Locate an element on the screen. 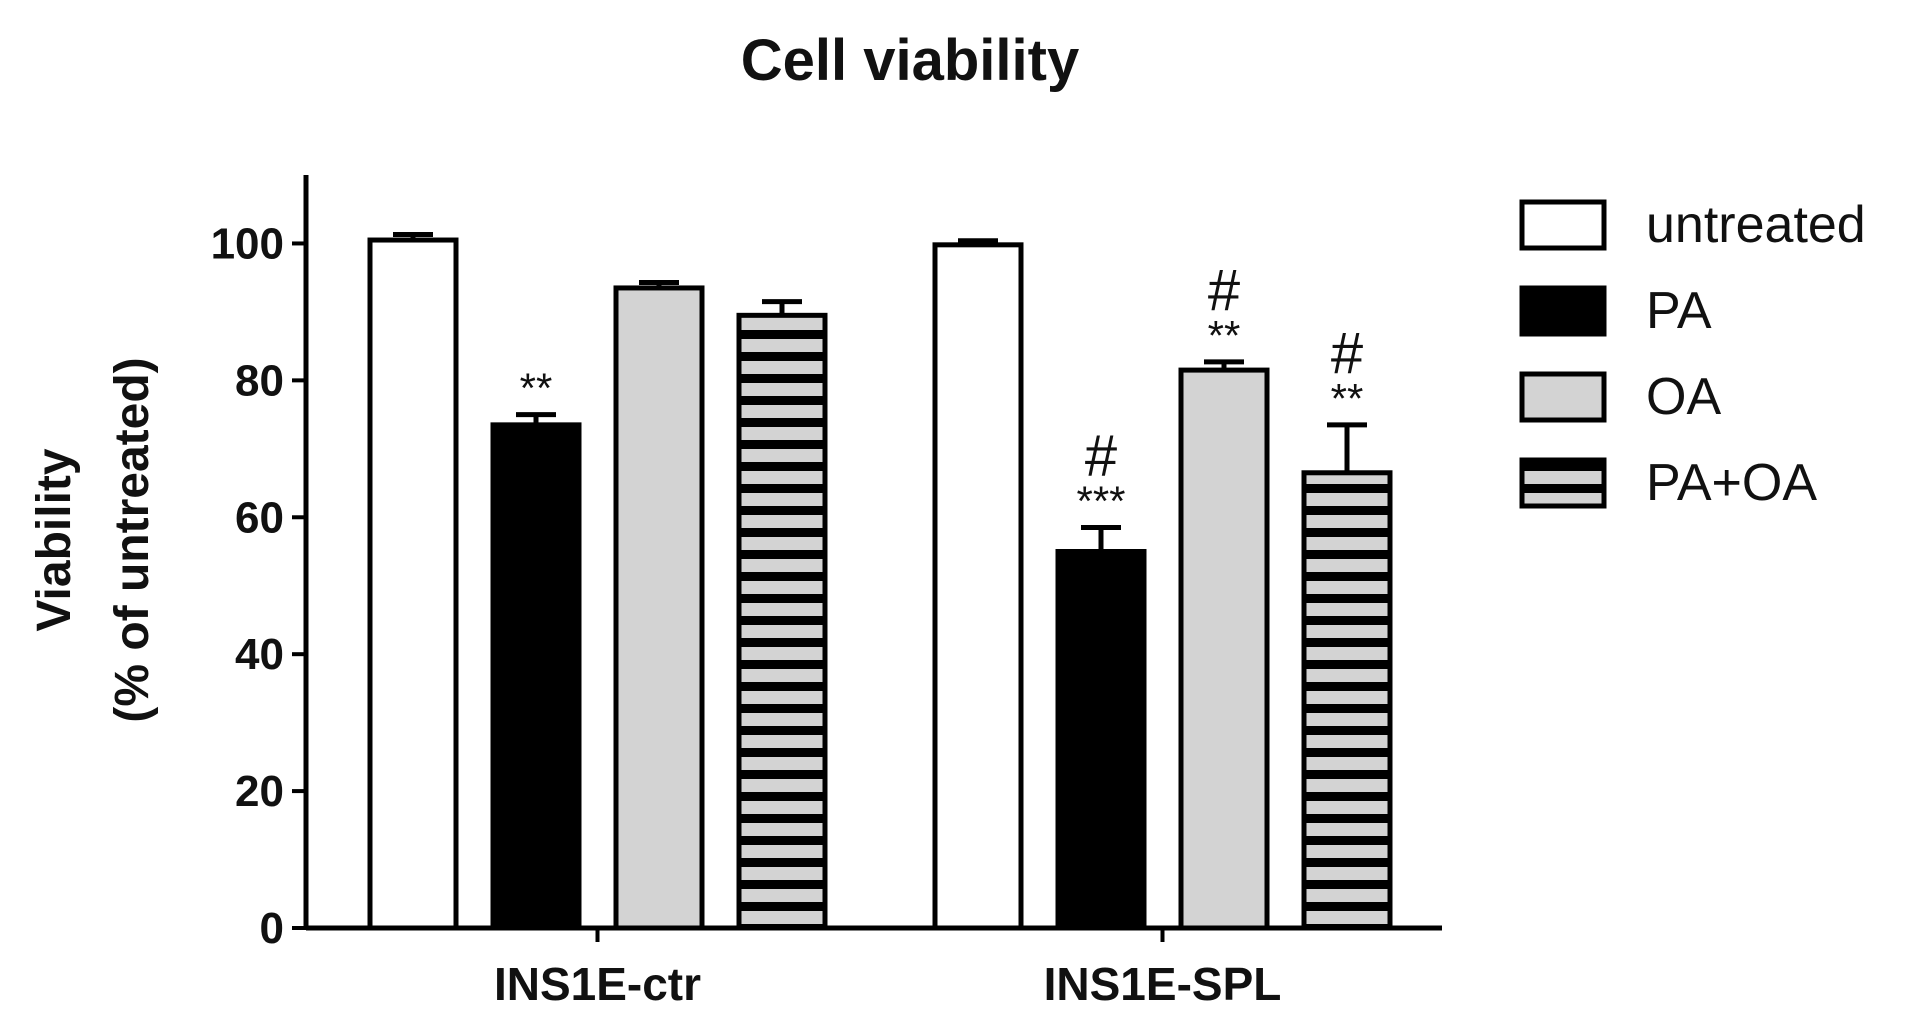 The height and width of the screenshot is (1020, 1910). y-tick-label: 60 is located at coordinates (259, 517).